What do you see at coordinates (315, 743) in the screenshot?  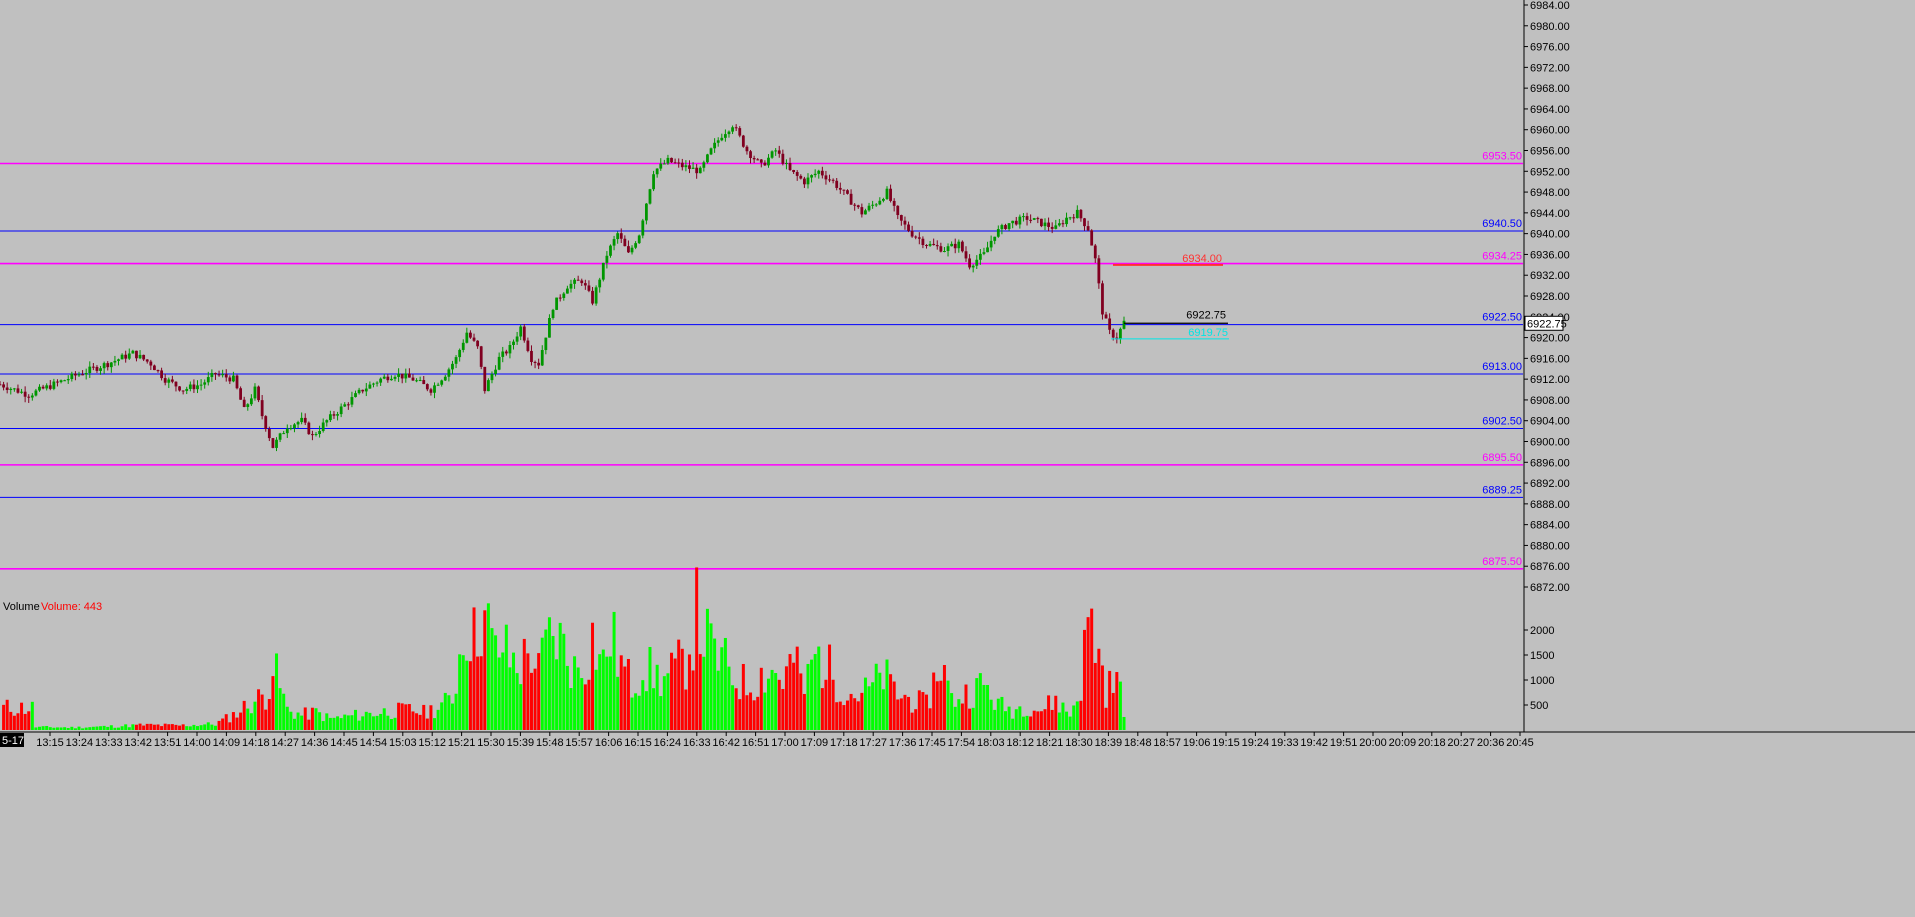 I see `time-tick-label: 14:36` at bounding box center [315, 743].